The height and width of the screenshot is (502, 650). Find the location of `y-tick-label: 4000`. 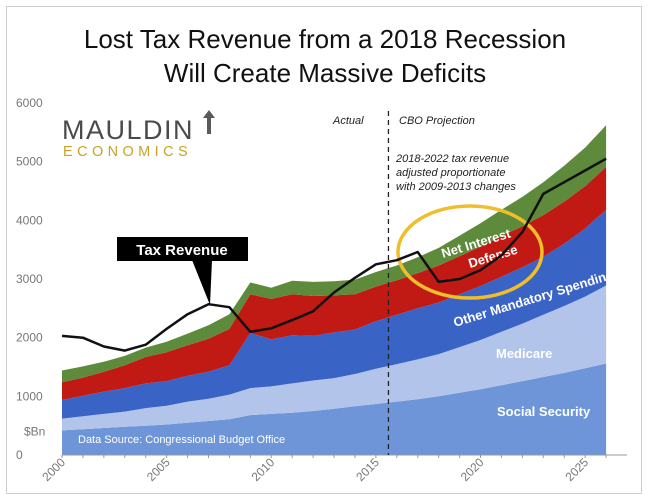

y-tick-label: 4000 is located at coordinates (29, 220).